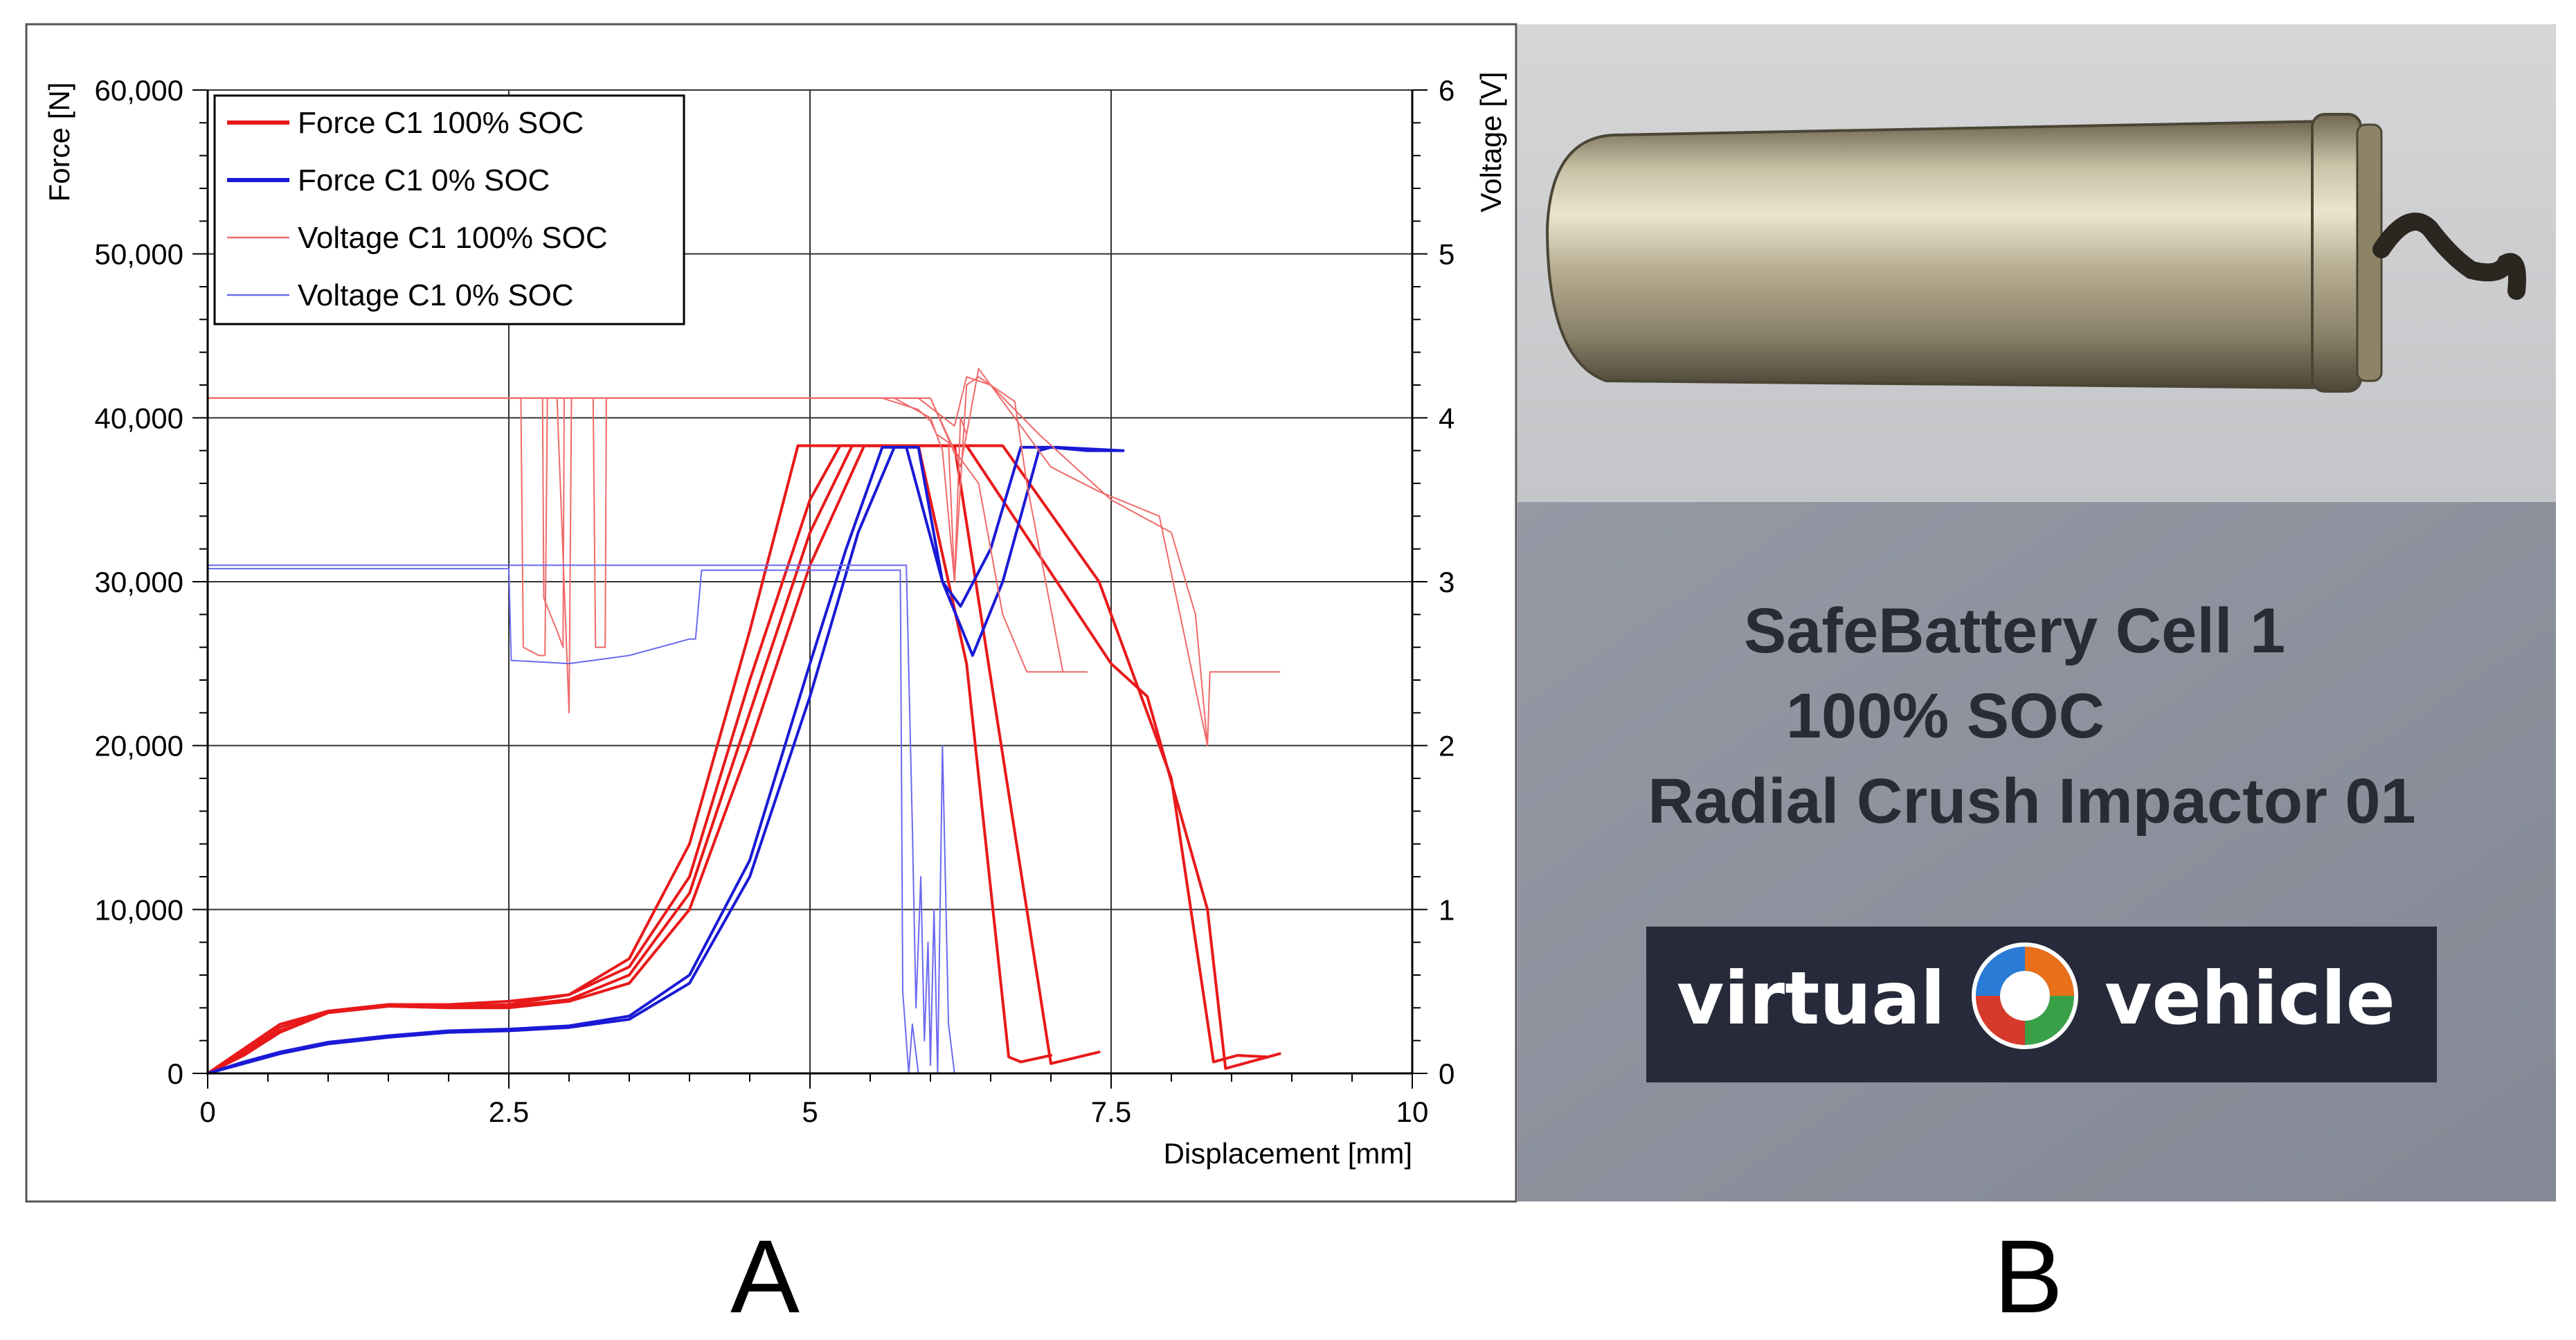 The height and width of the screenshot is (1340, 2576). I want to click on y2-tick-label: 5, so click(1446, 254).